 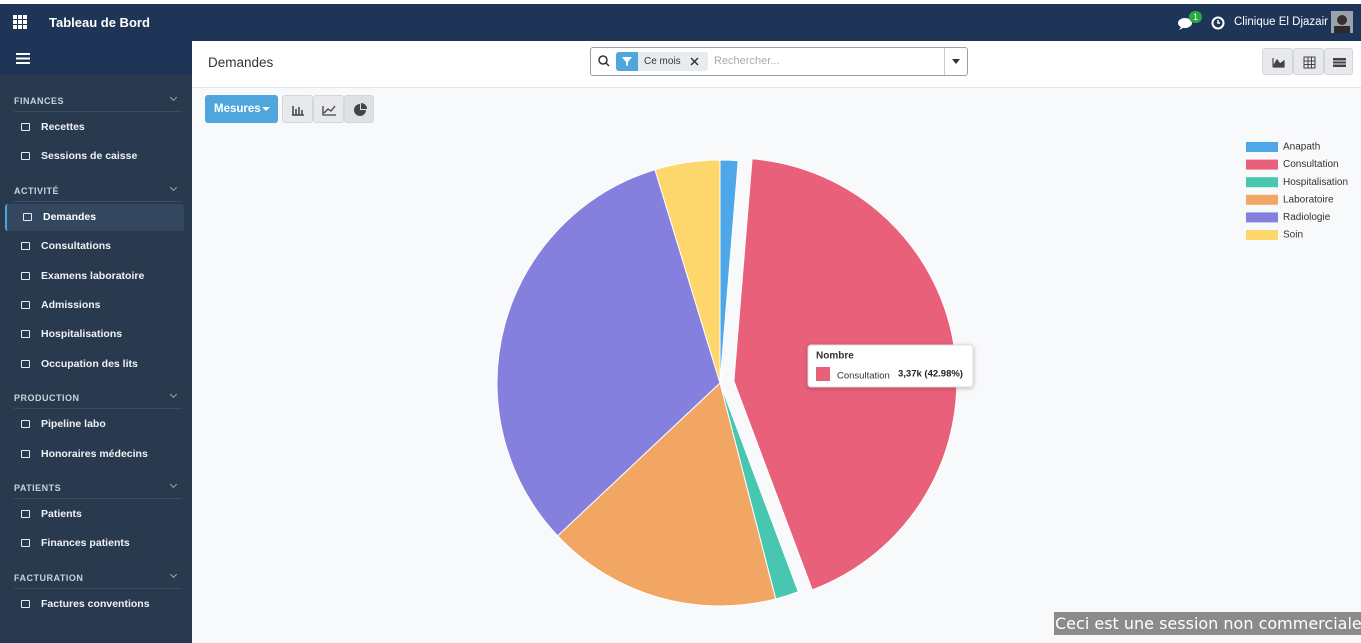 What do you see at coordinates (297, 109) in the screenshot?
I see `bar-chart-button` at bounding box center [297, 109].